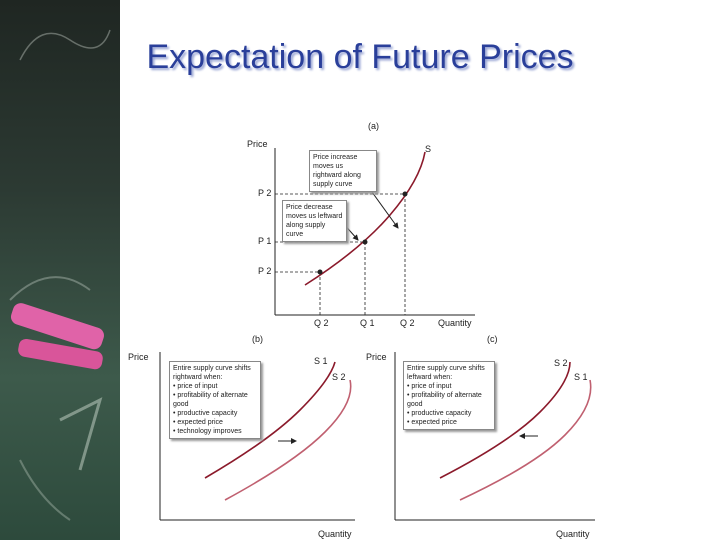 Image resolution: width=720 pixels, height=540 pixels. Describe the element at coordinates (321, 323) in the screenshot. I see `q-label-low: Q 2` at that location.